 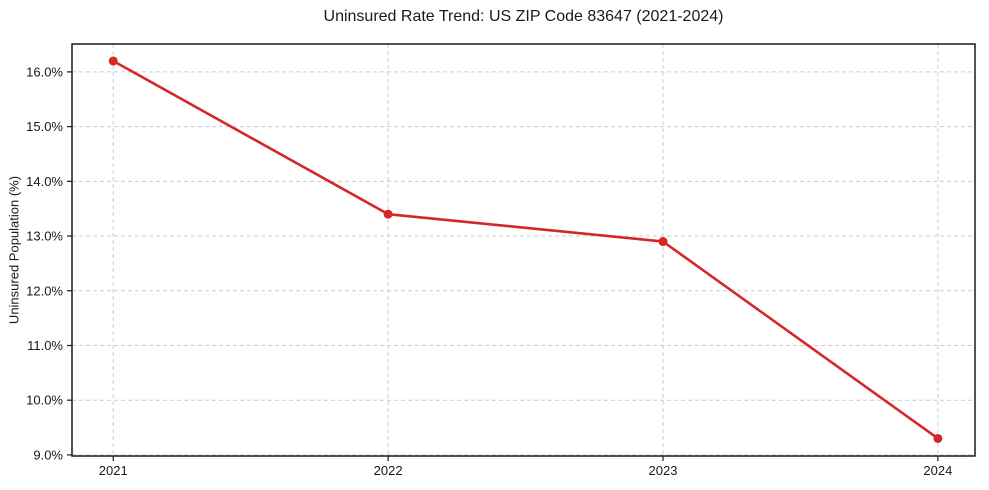 What do you see at coordinates (44, 71) in the screenshot?
I see `y-tick-label: 16.0%` at bounding box center [44, 71].